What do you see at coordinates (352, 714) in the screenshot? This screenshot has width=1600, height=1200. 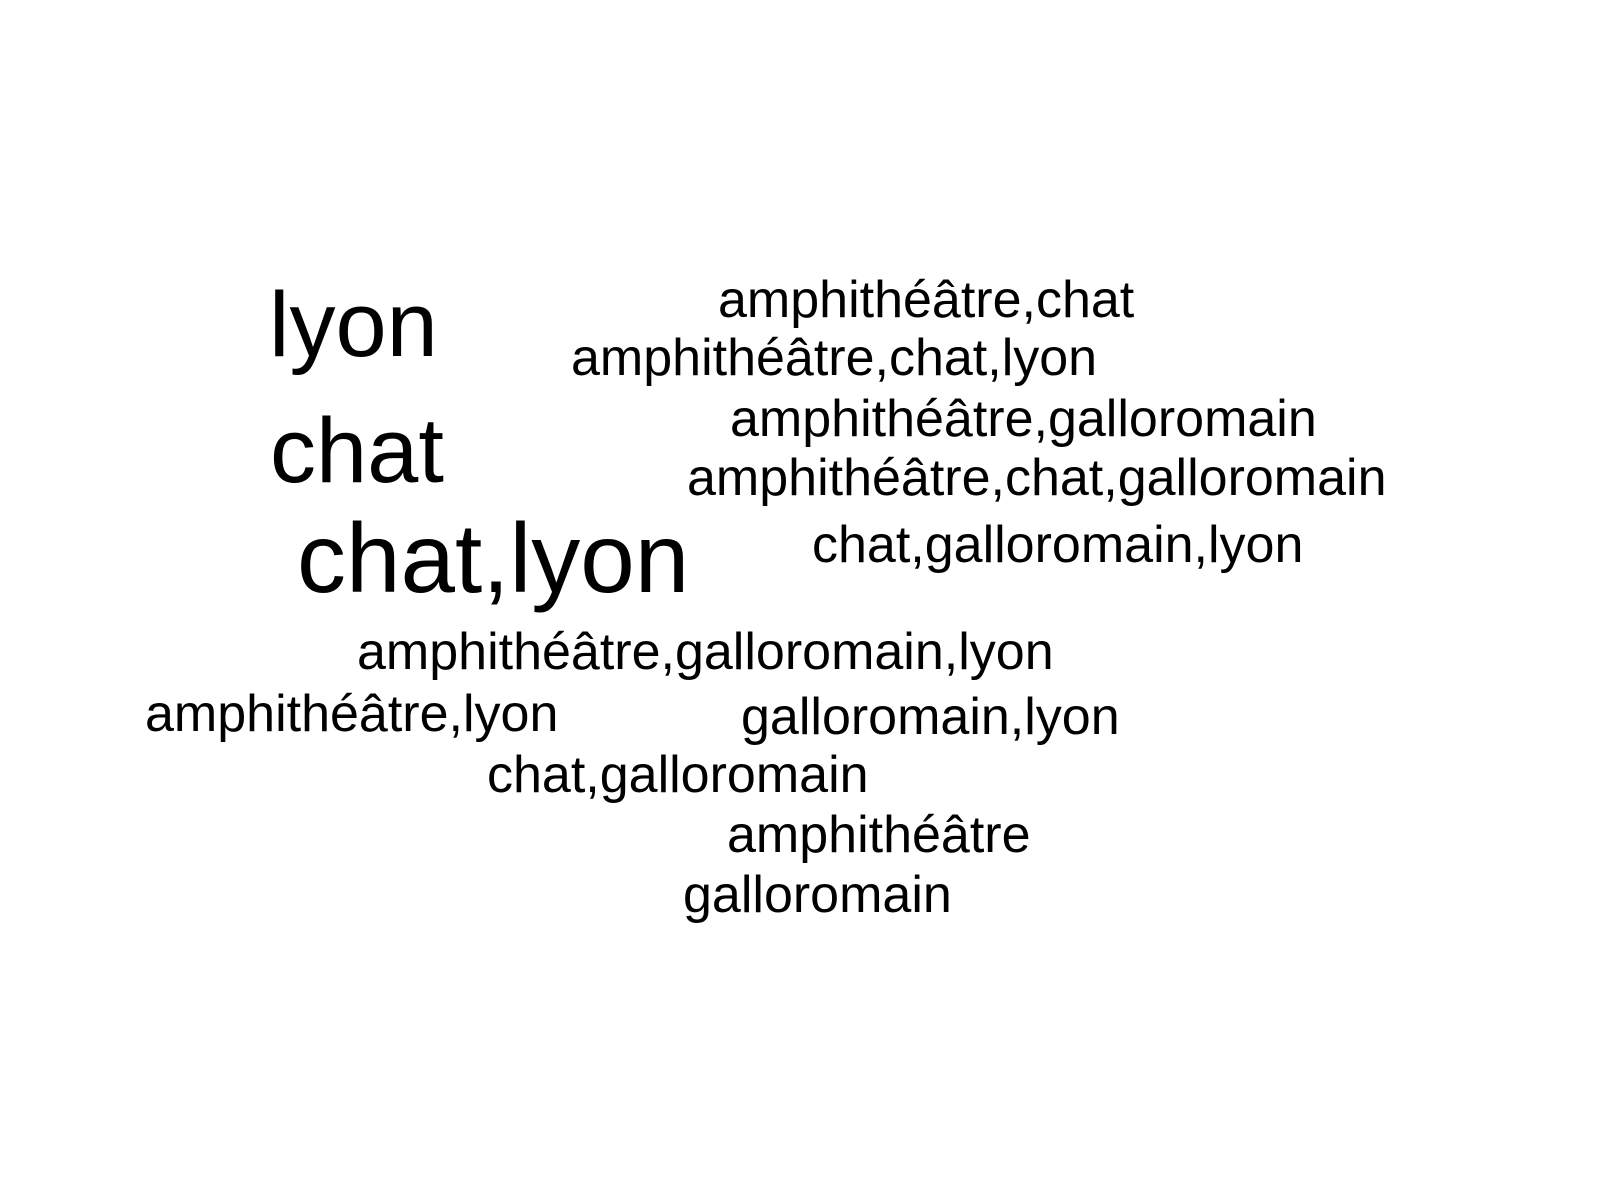 I see `word-amphitheatre-lyon: amphithéâtre,lyon` at bounding box center [352, 714].